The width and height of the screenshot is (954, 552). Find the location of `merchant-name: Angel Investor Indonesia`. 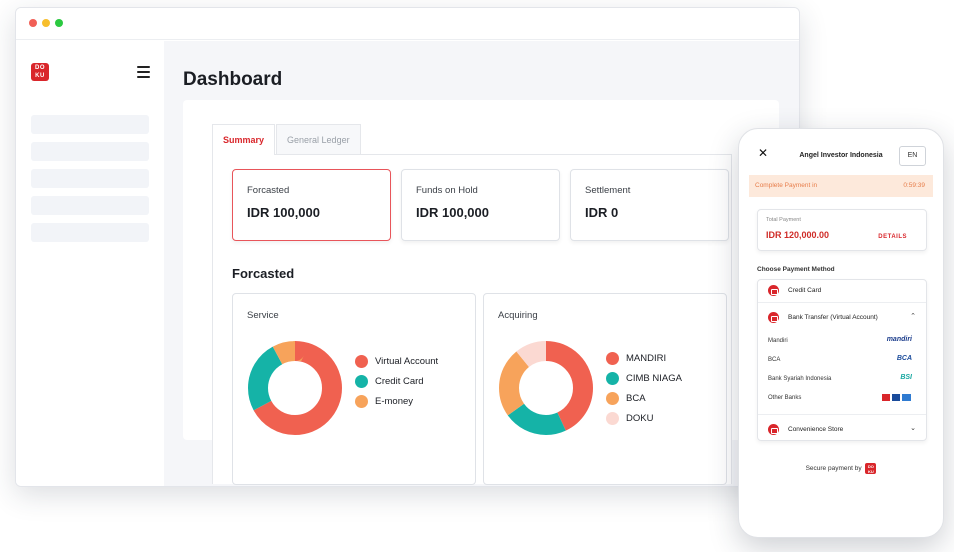

merchant-name: Angel Investor Indonesia is located at coordinates (841, 155).